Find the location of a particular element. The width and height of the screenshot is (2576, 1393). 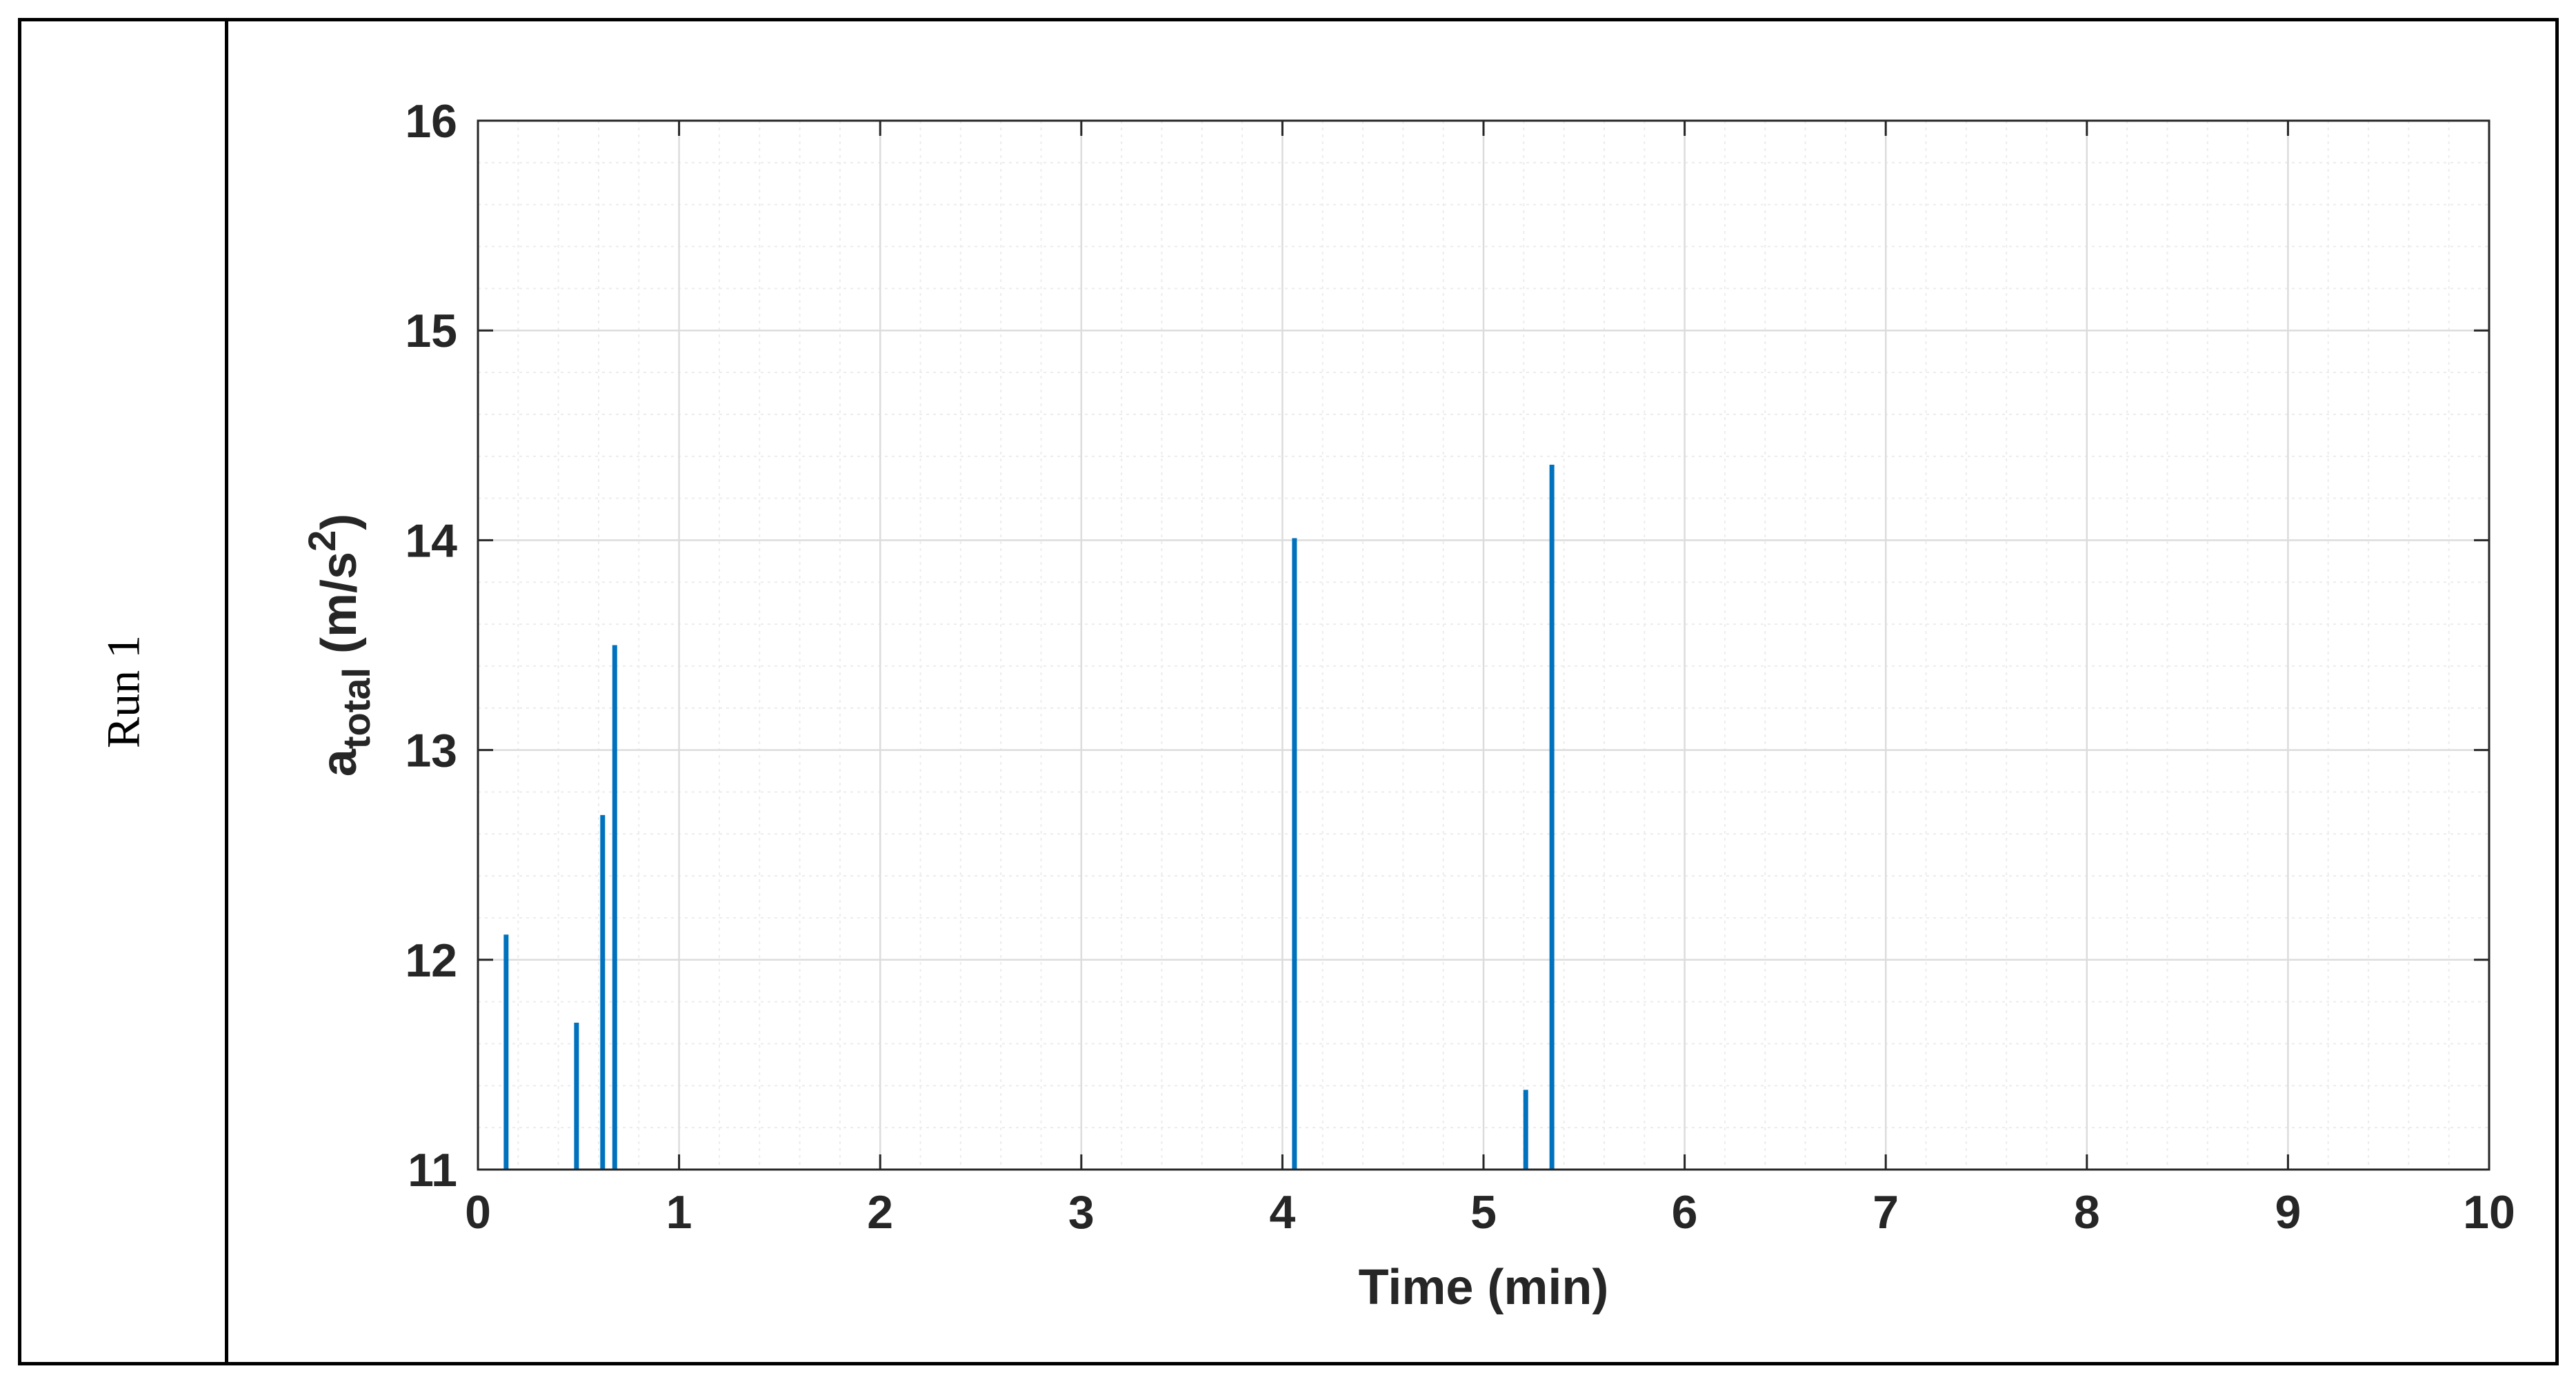

x-tick-label: 0 is located at coordinates (478, 1212).